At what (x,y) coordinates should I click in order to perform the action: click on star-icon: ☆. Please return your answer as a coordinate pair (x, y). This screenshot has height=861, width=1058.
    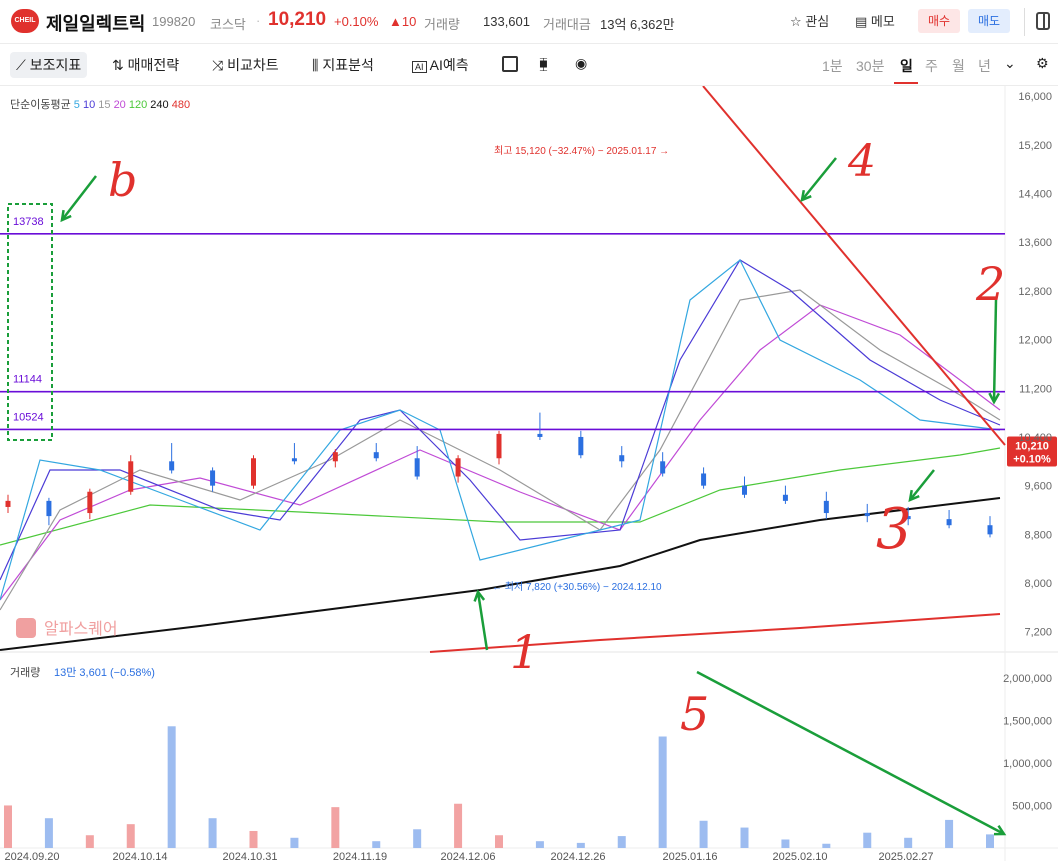
    Looking at the image, I should click on (796, 21).